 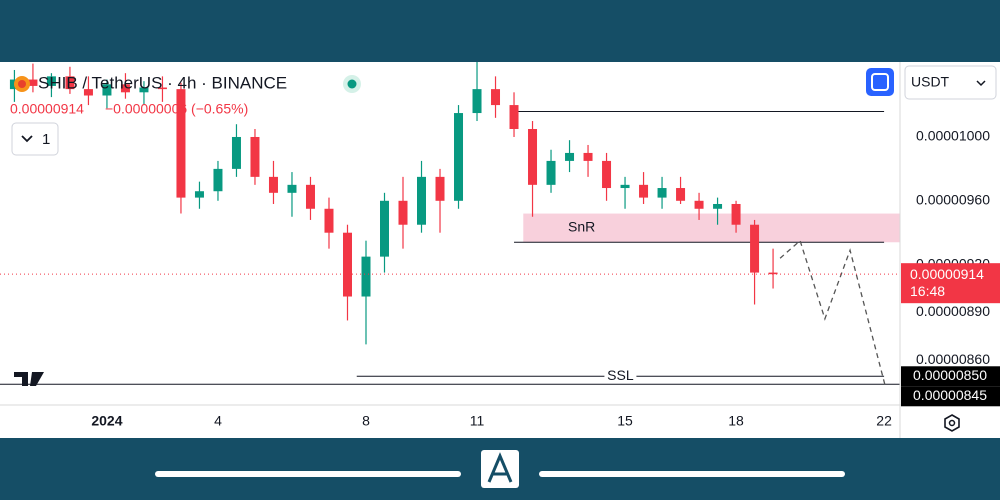 I want to click on currency-select, so click(x=950, y=82).